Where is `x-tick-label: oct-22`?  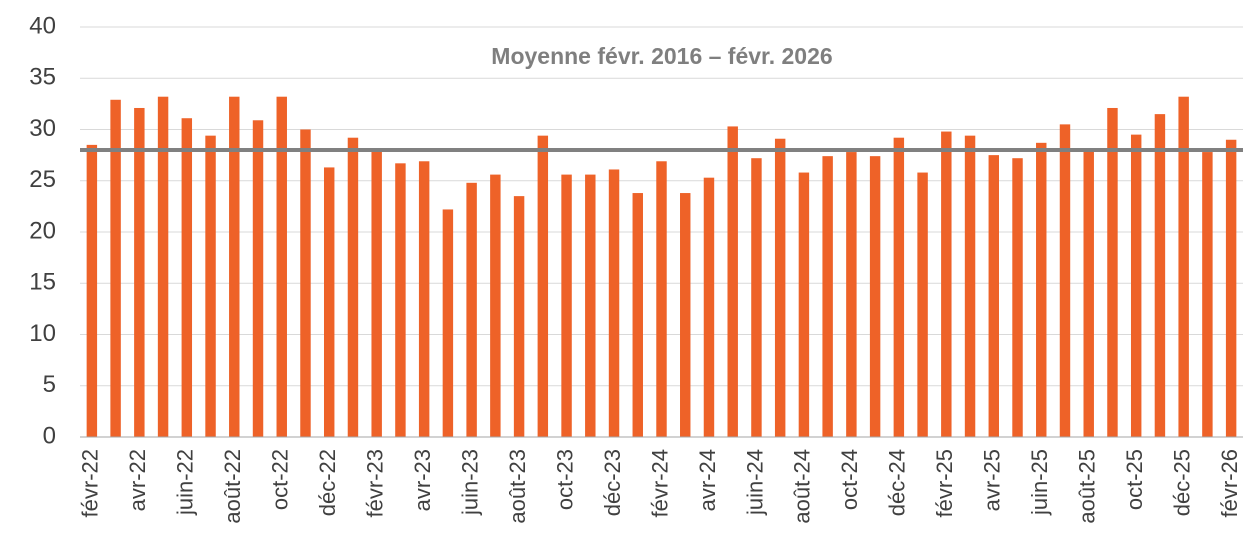 x-tick-label: oct-22 is located at coordinates (280, 479).